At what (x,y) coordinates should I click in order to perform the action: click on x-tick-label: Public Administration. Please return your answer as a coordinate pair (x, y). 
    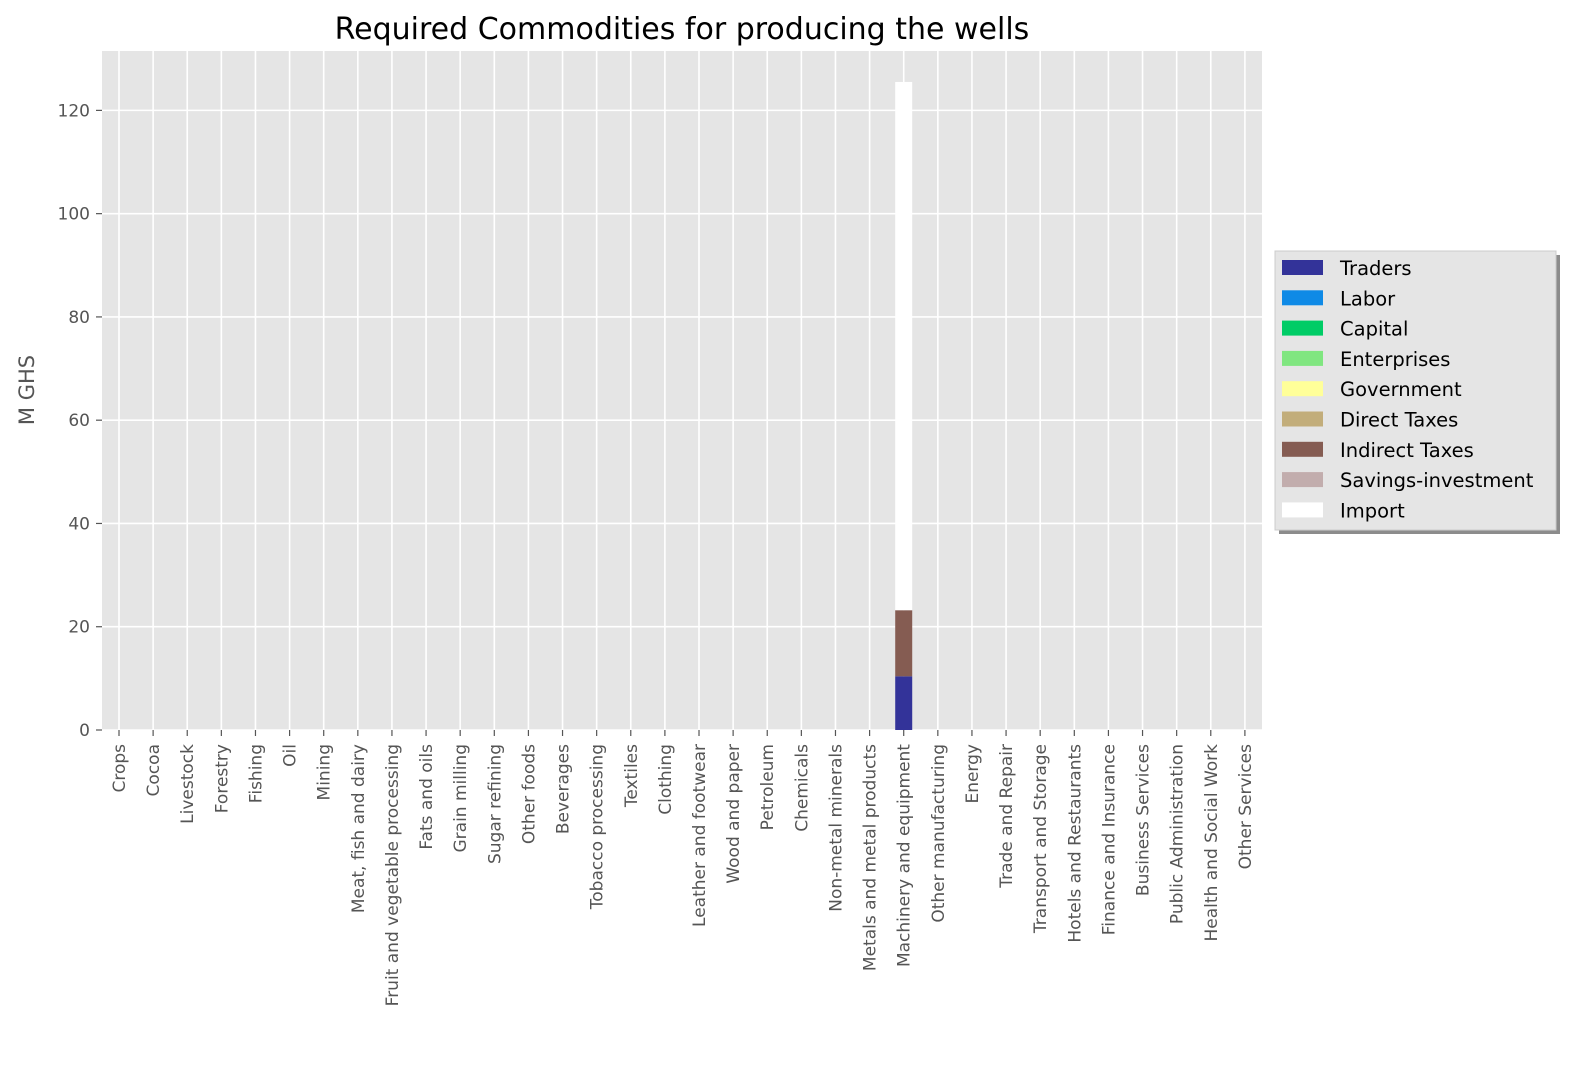
    Looking at the image, I should click on (1178, 834).